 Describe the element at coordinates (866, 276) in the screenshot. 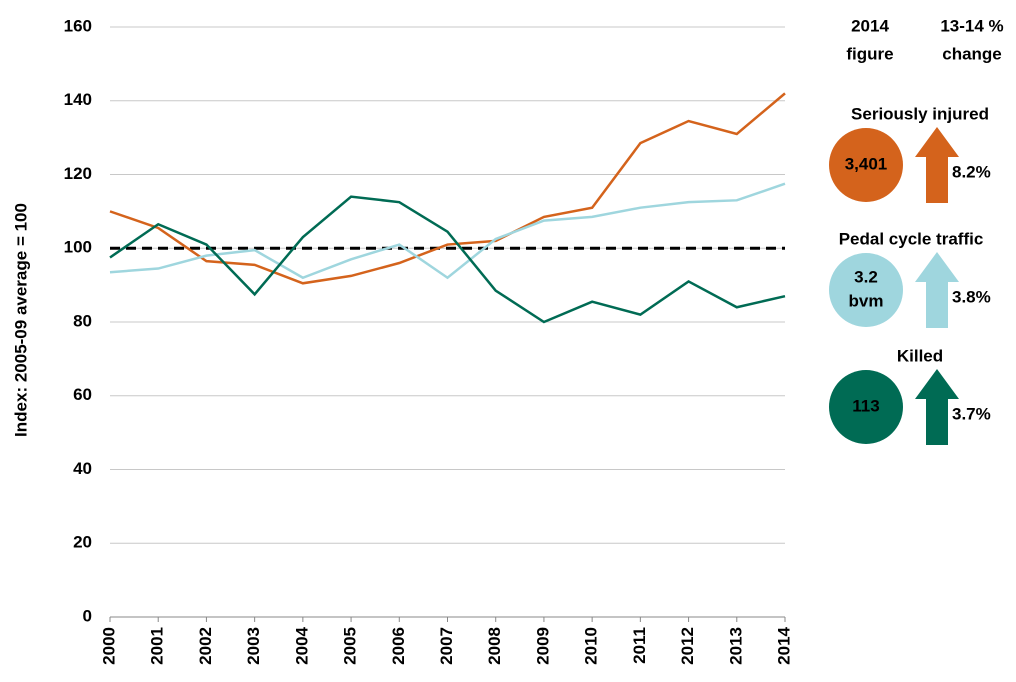

I see `figure-label: 3.2` at that location.